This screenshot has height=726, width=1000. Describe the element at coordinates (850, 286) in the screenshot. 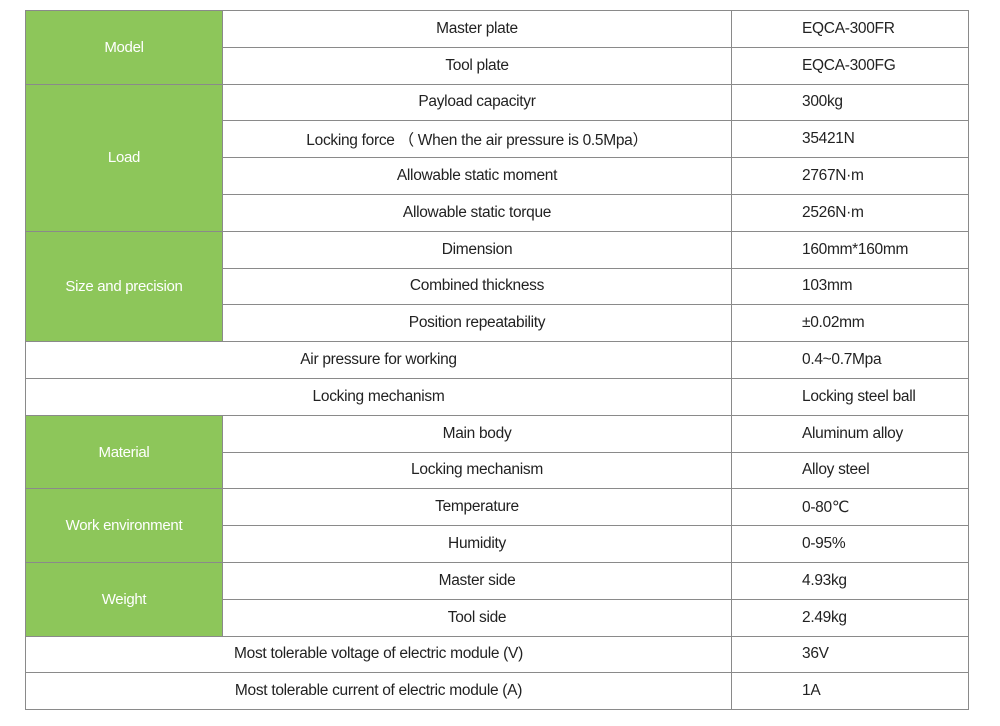

I see `value: 103mm` at that location.